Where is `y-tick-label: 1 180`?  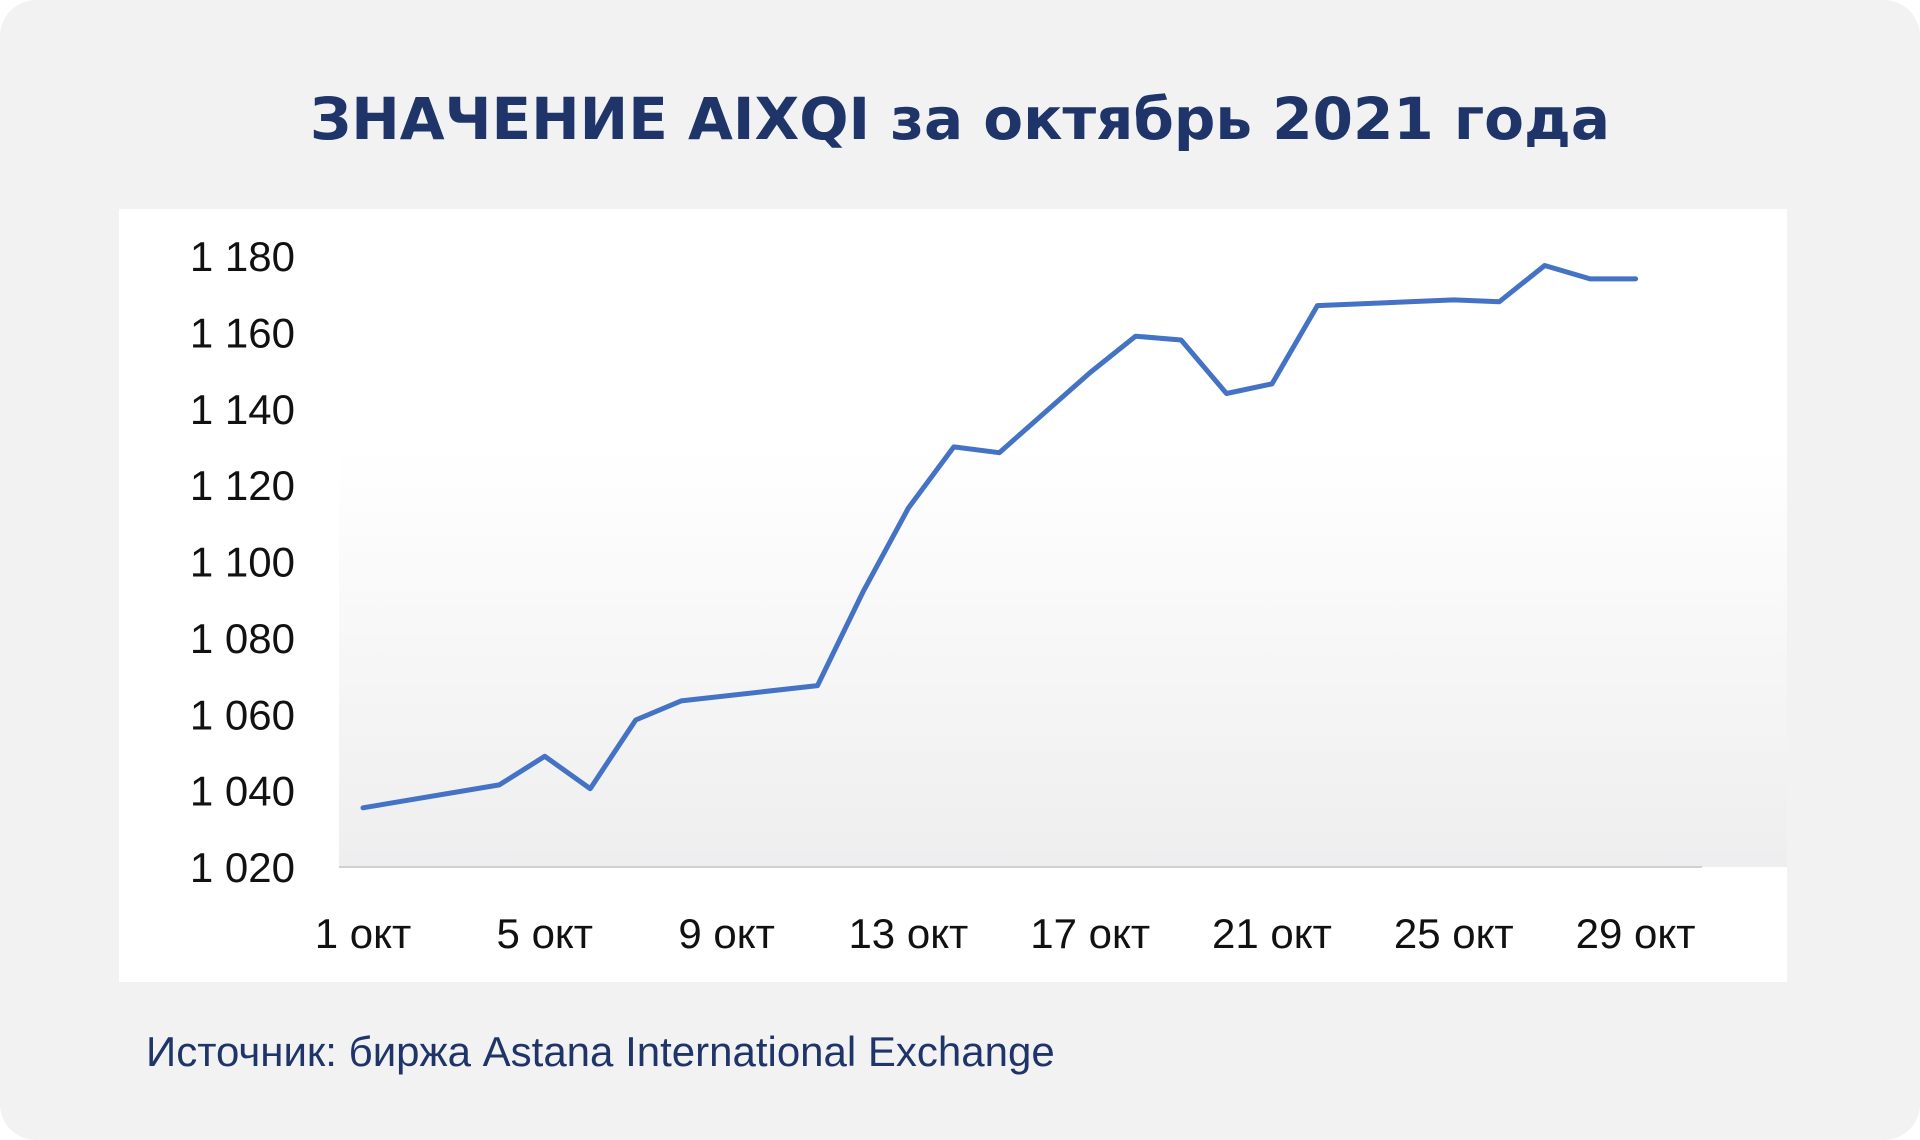 y-tick-label: 1 180 is located at coordinates (242, 256).